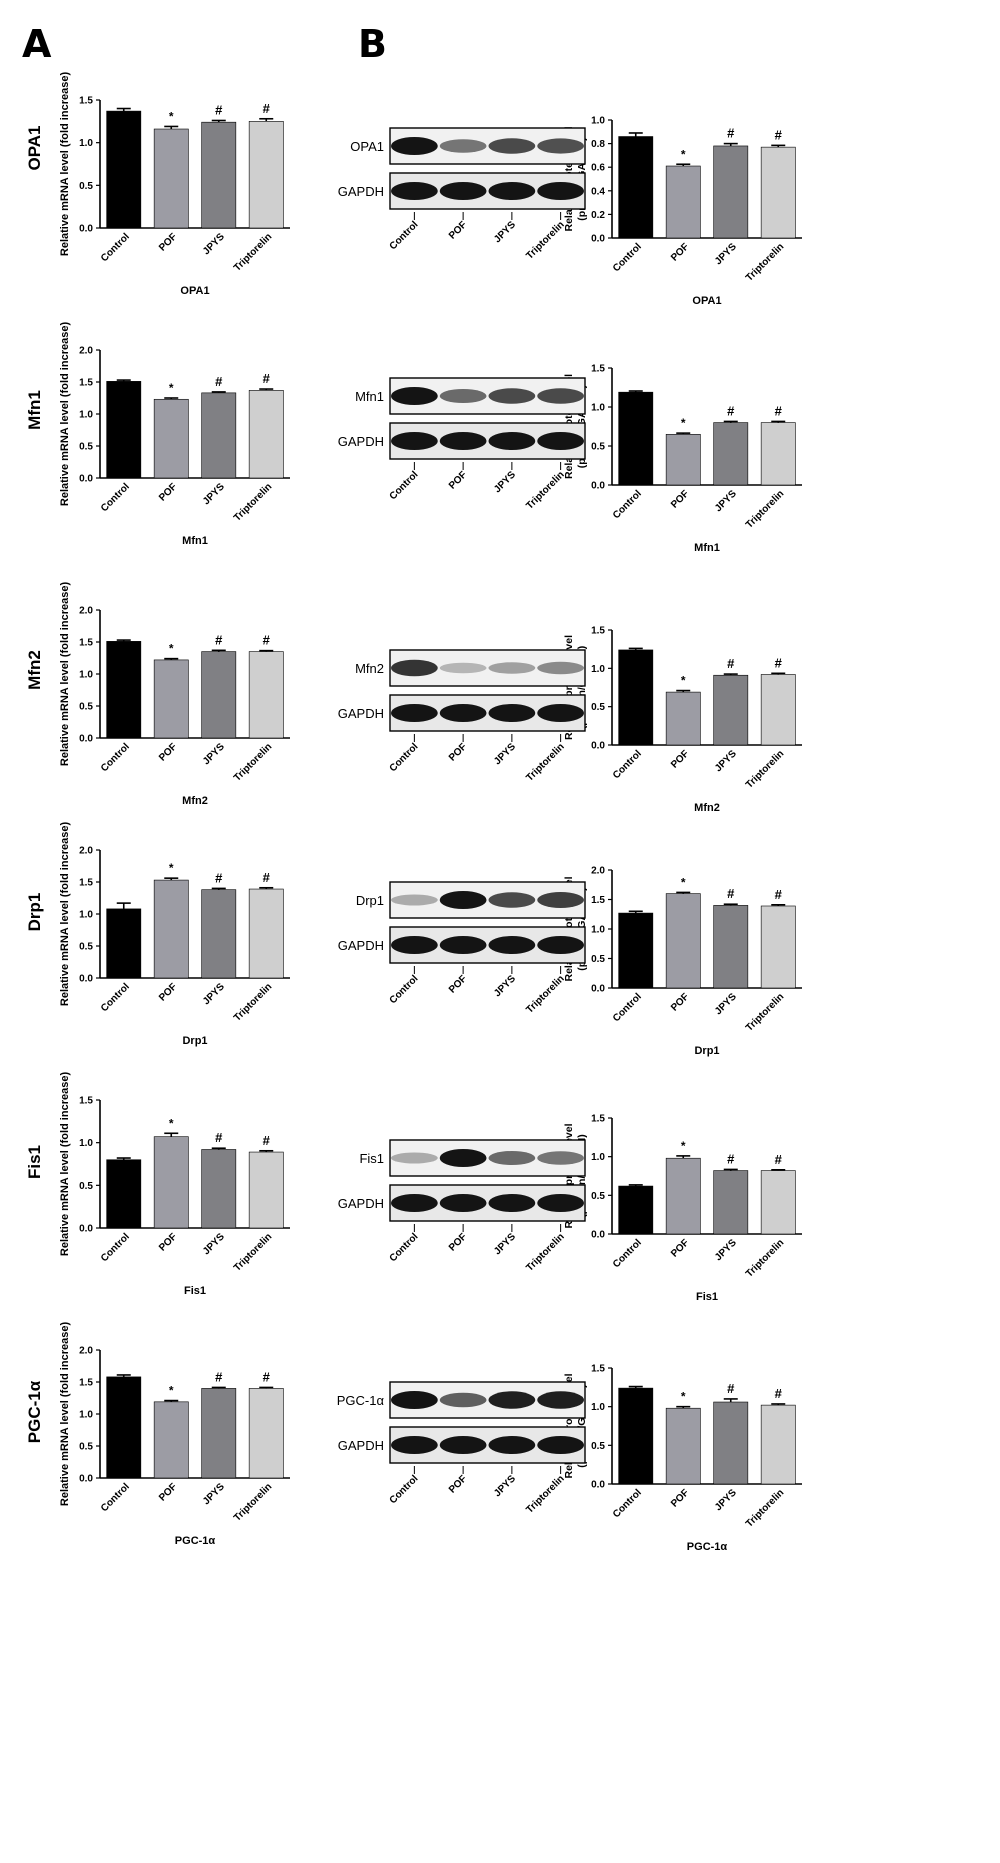 The height and width of the screenshot is (1863, 1000). Describe the element at coordinates (636, 438) in the screenshot. I see `bar-control` at that location.